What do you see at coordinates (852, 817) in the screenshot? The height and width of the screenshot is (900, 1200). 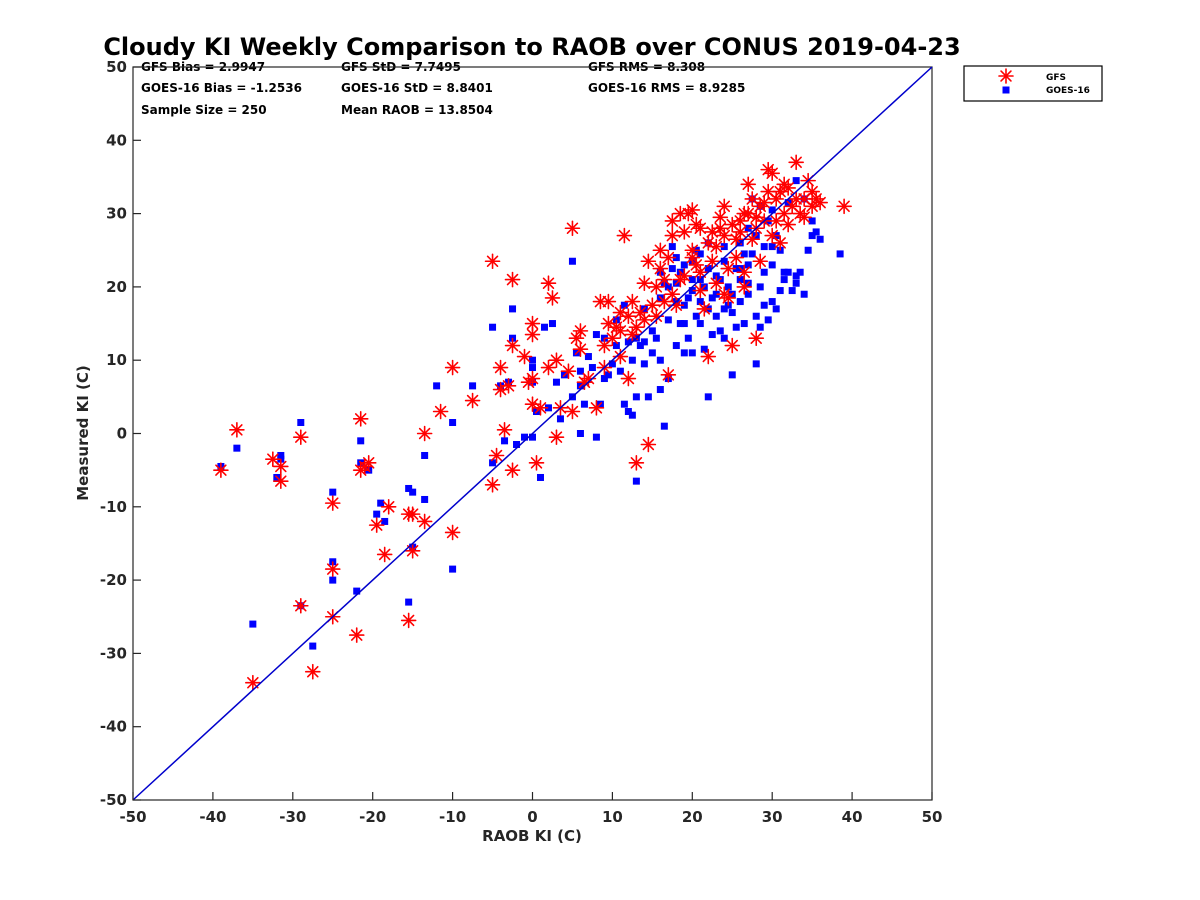 I see `x-tick-label: 40` at bounding box center [852, 817].